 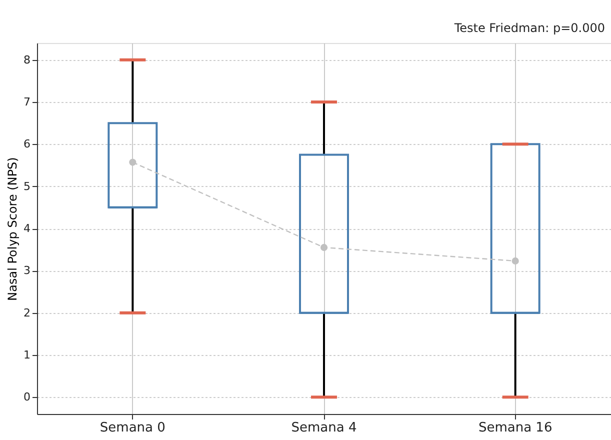 What do you see at coordinates (133, 428) in the screenshot?
I see `x-tick-label: Semana 0` at bounding box center [133, 428].